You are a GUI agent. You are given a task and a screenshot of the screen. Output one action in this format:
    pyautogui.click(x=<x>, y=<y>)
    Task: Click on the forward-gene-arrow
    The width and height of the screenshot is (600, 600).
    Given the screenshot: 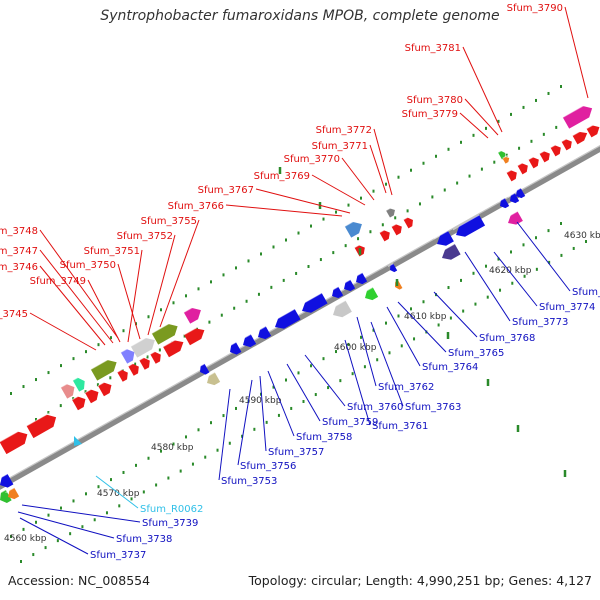 What is the action you would take?
    pyautogui.click(x=194, y=335)
    